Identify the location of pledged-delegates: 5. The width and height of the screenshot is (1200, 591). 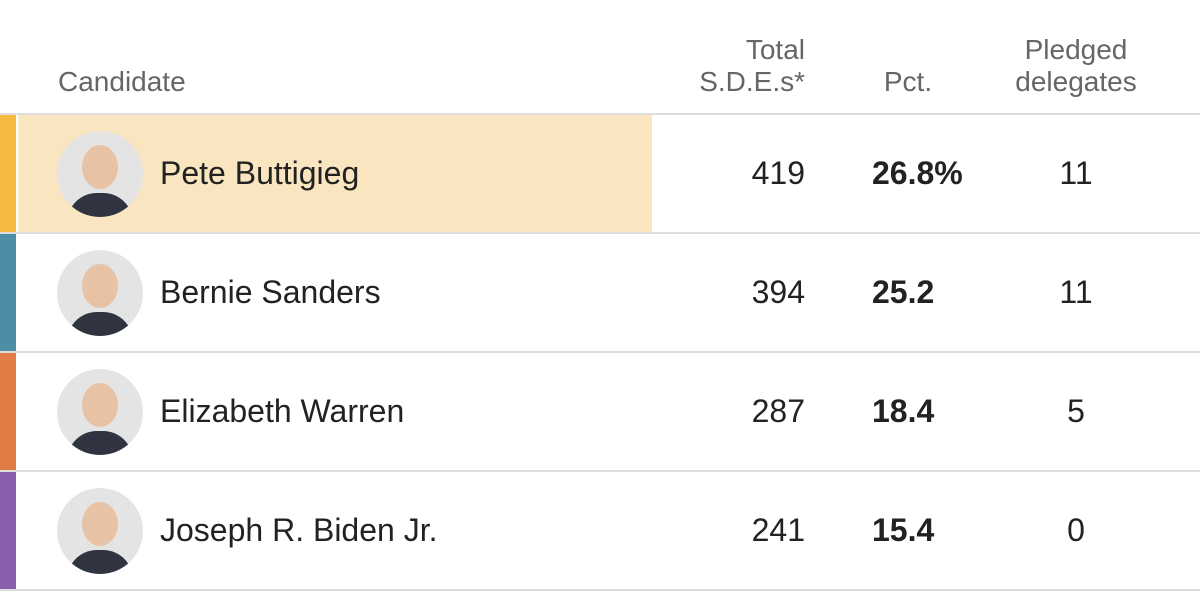
(1076, 411).